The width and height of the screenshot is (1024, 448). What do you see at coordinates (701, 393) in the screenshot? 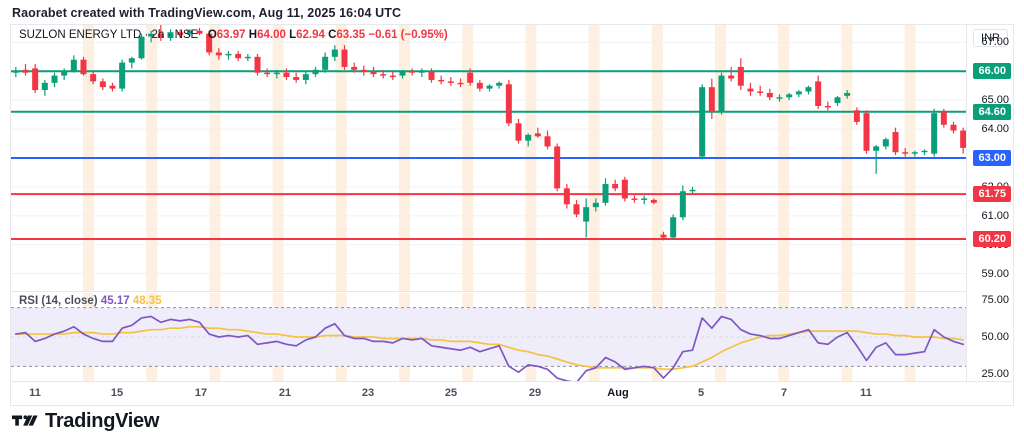
I see `time-tick: 5` at bounding box center [701, 393].